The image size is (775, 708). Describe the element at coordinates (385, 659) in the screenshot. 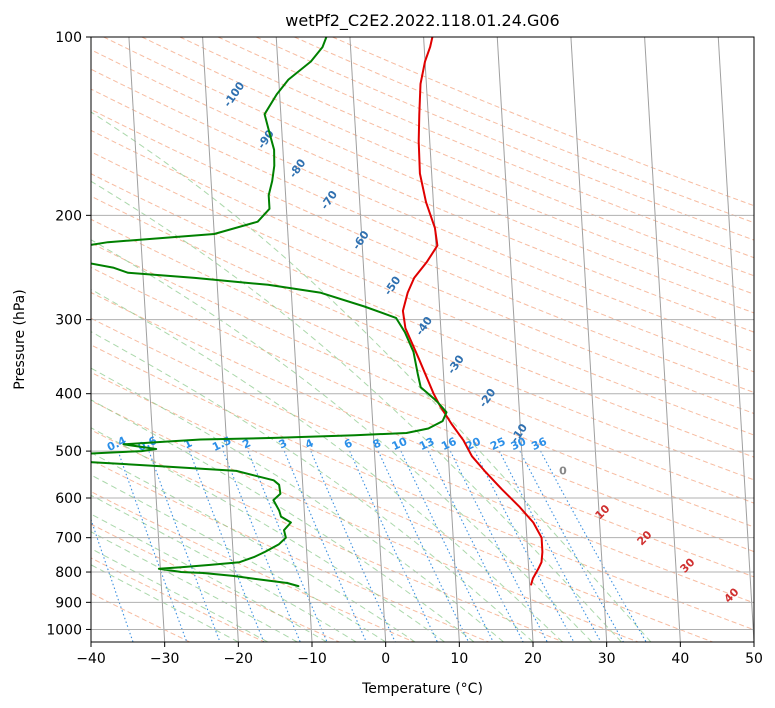

I see `x-tick-label: 0` at that location.